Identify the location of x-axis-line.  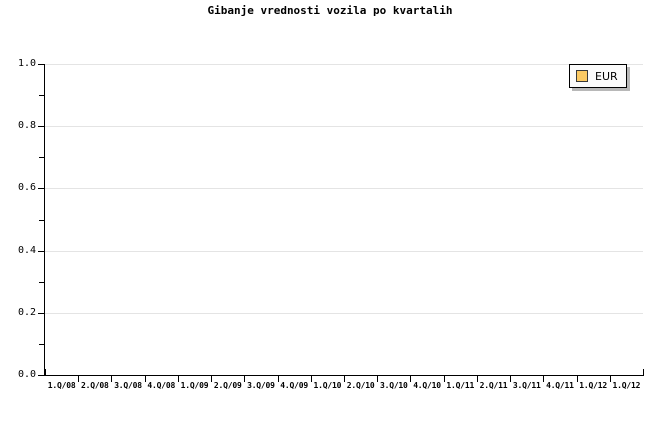
(344, 375).